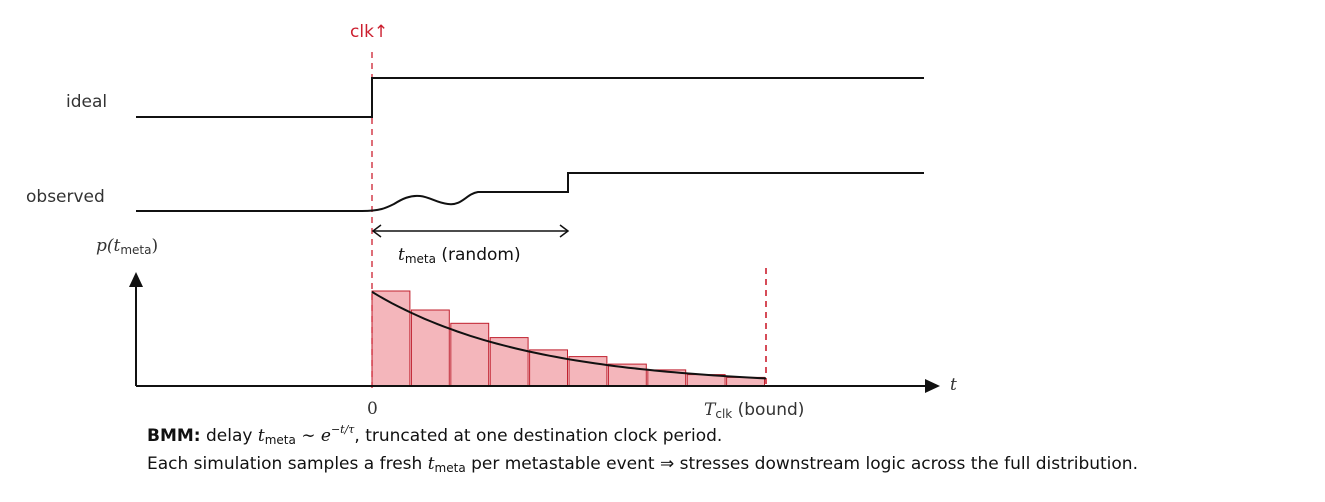 The width and height of the screenshot is (1325, 502). I want to click on x-axis-label: t, so click(953, 385).